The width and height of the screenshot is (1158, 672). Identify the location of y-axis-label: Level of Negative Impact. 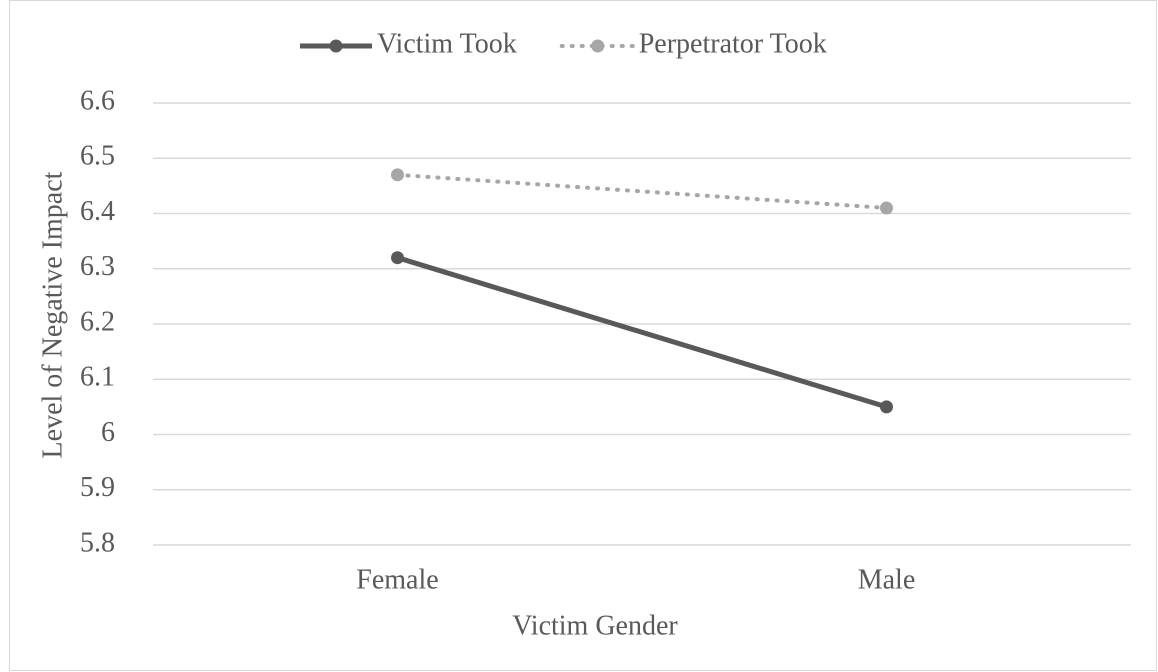
(52, 314).